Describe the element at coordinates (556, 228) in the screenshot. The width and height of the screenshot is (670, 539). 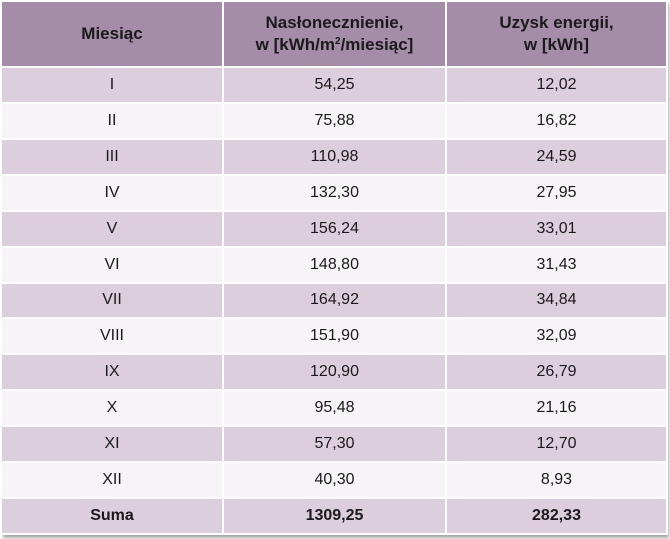
I see `value-cell: 33,01` at that location.